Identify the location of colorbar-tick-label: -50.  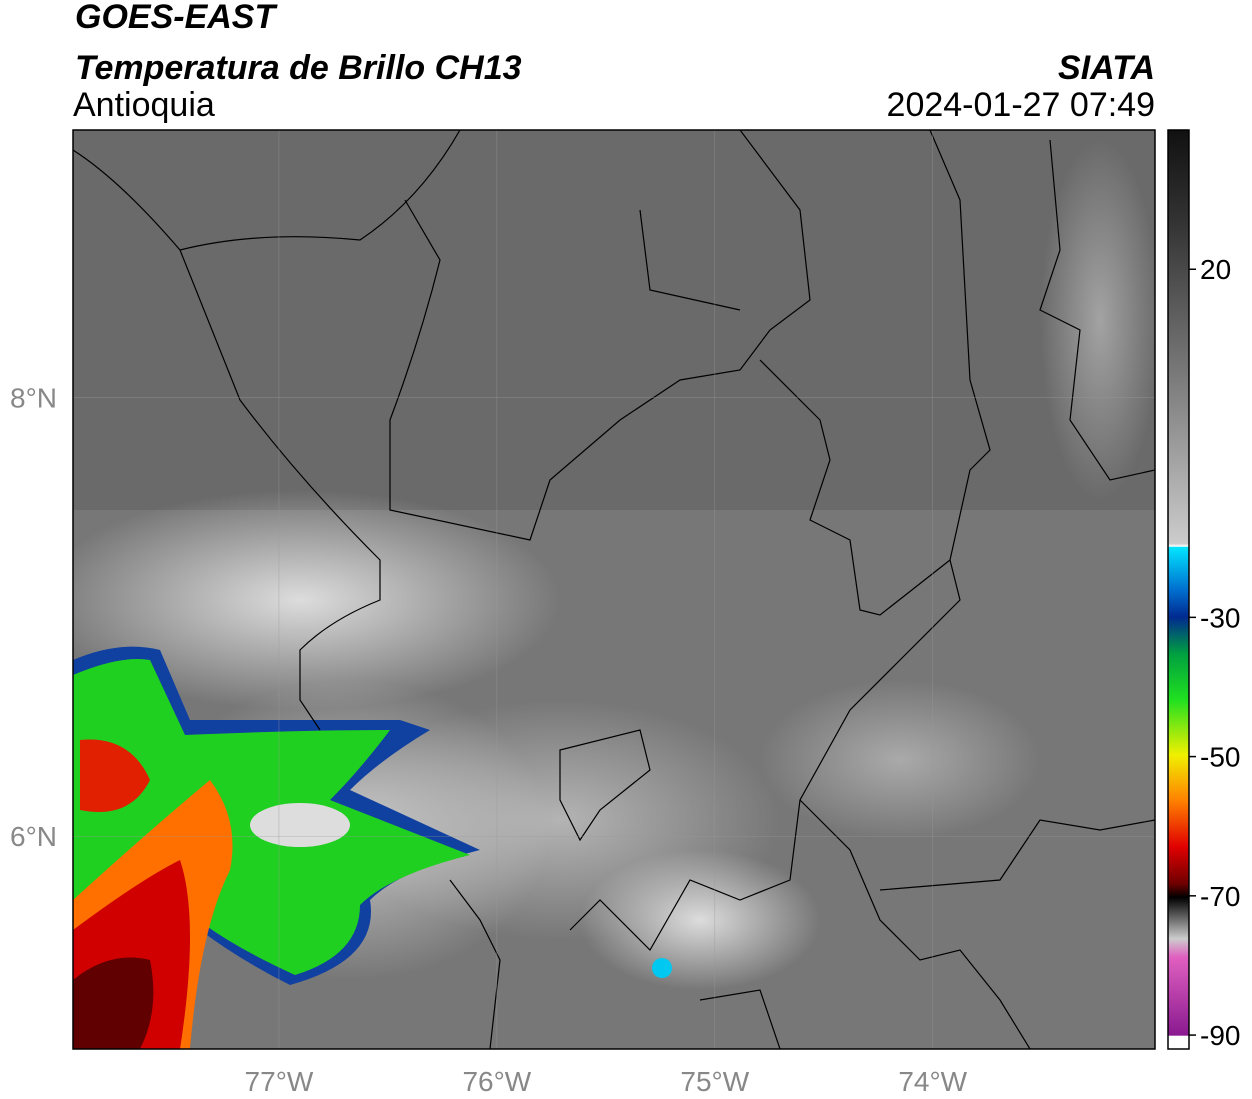
(1220, 757).